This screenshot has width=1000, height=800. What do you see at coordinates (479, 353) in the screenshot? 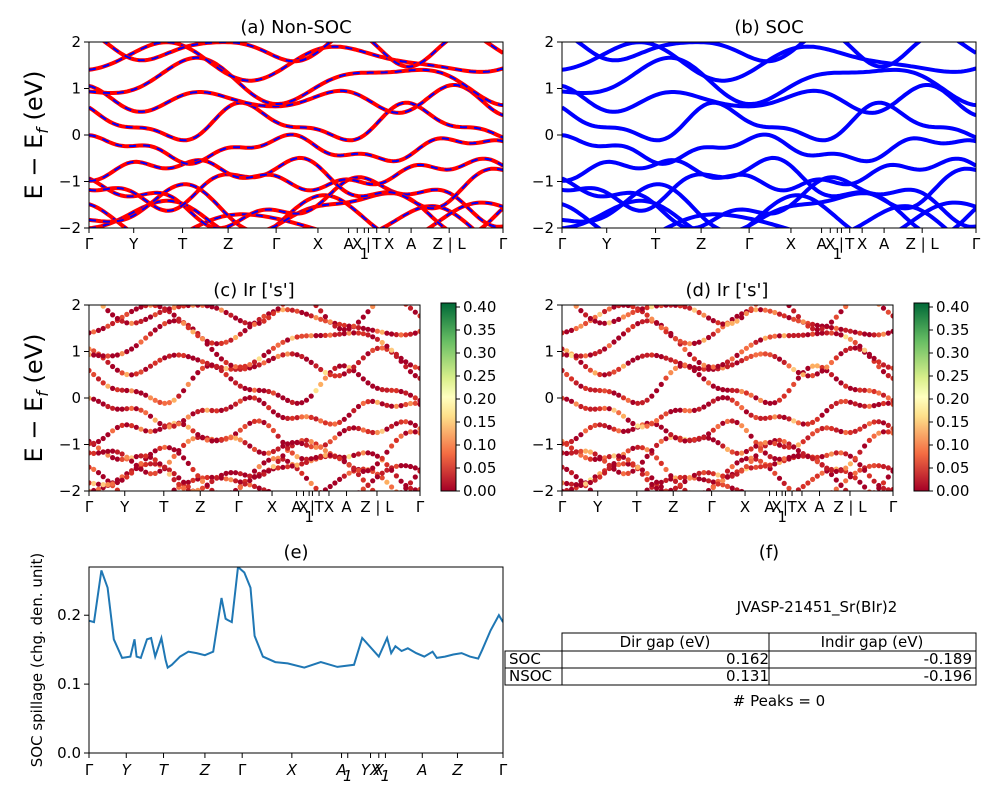
I see `colorbar-label: 0.30` at bounding box center [479, 353].